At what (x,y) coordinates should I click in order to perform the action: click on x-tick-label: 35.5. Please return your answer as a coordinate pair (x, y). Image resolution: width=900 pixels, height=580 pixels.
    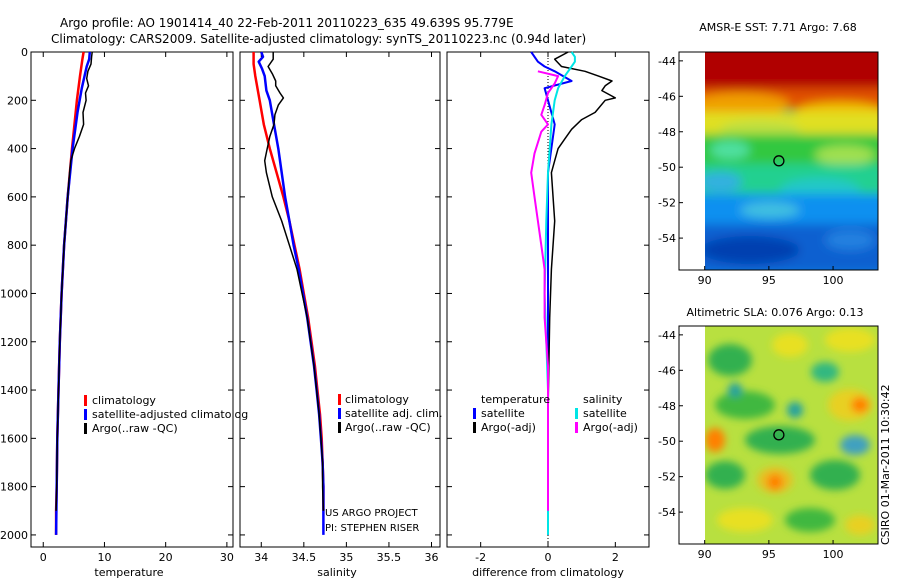
    Looking at the image, I should click on (389, 557).